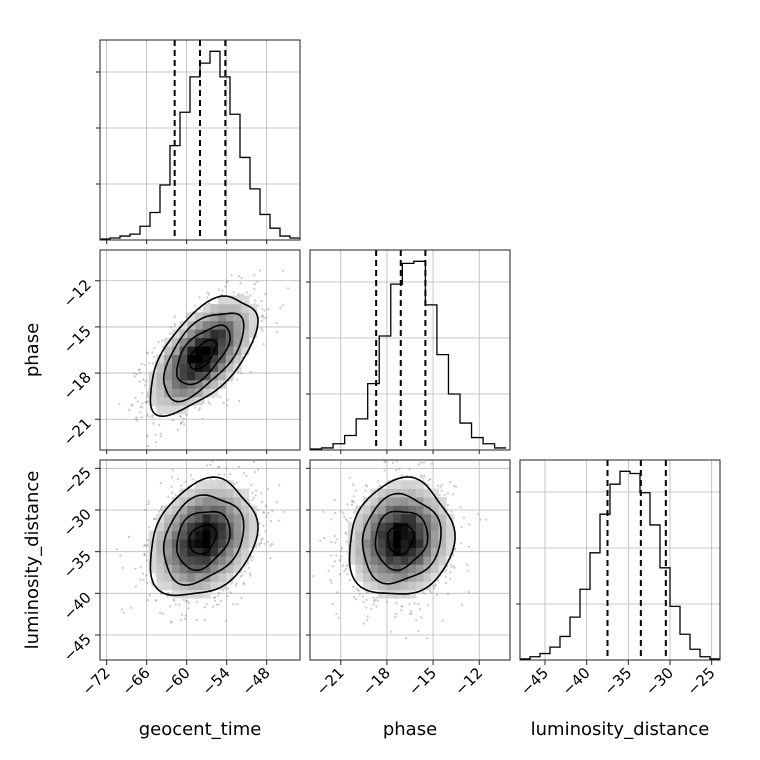  What do you see at coordinates (620, 560) in the screenshot?
I see `axes-frame` at bounding box center [620, 560].